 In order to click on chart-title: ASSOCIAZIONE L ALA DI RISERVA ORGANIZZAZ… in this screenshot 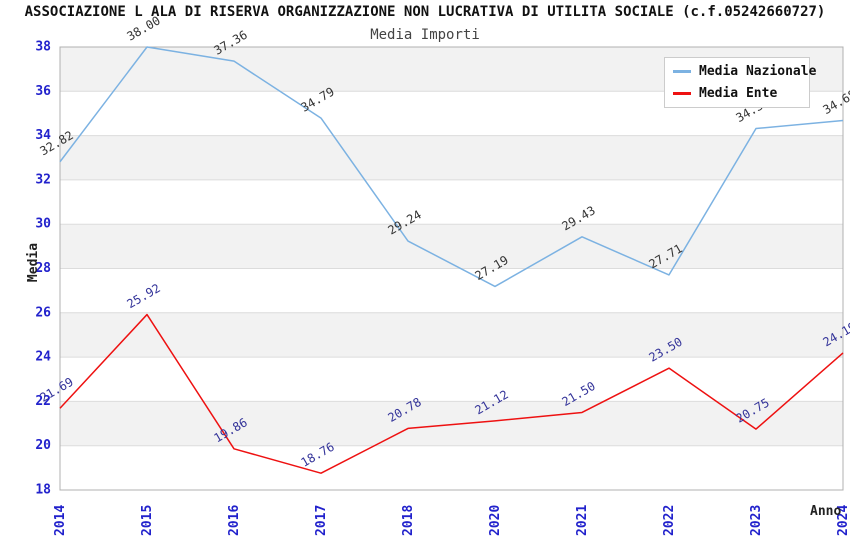, I will do `click(425, 12)`.